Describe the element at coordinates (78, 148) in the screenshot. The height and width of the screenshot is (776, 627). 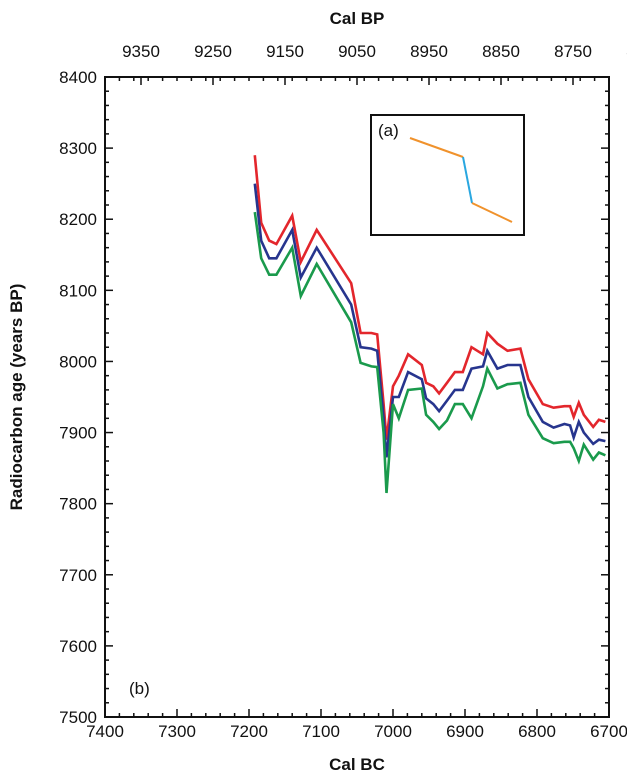
I see `y-tick-label: 8300` at that location.